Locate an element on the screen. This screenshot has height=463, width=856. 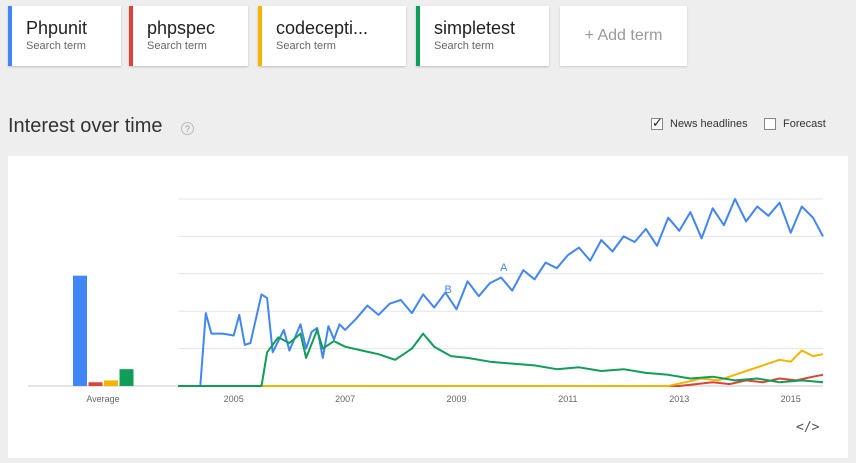
annotation-marker: A is located at coordinates (504, 268).